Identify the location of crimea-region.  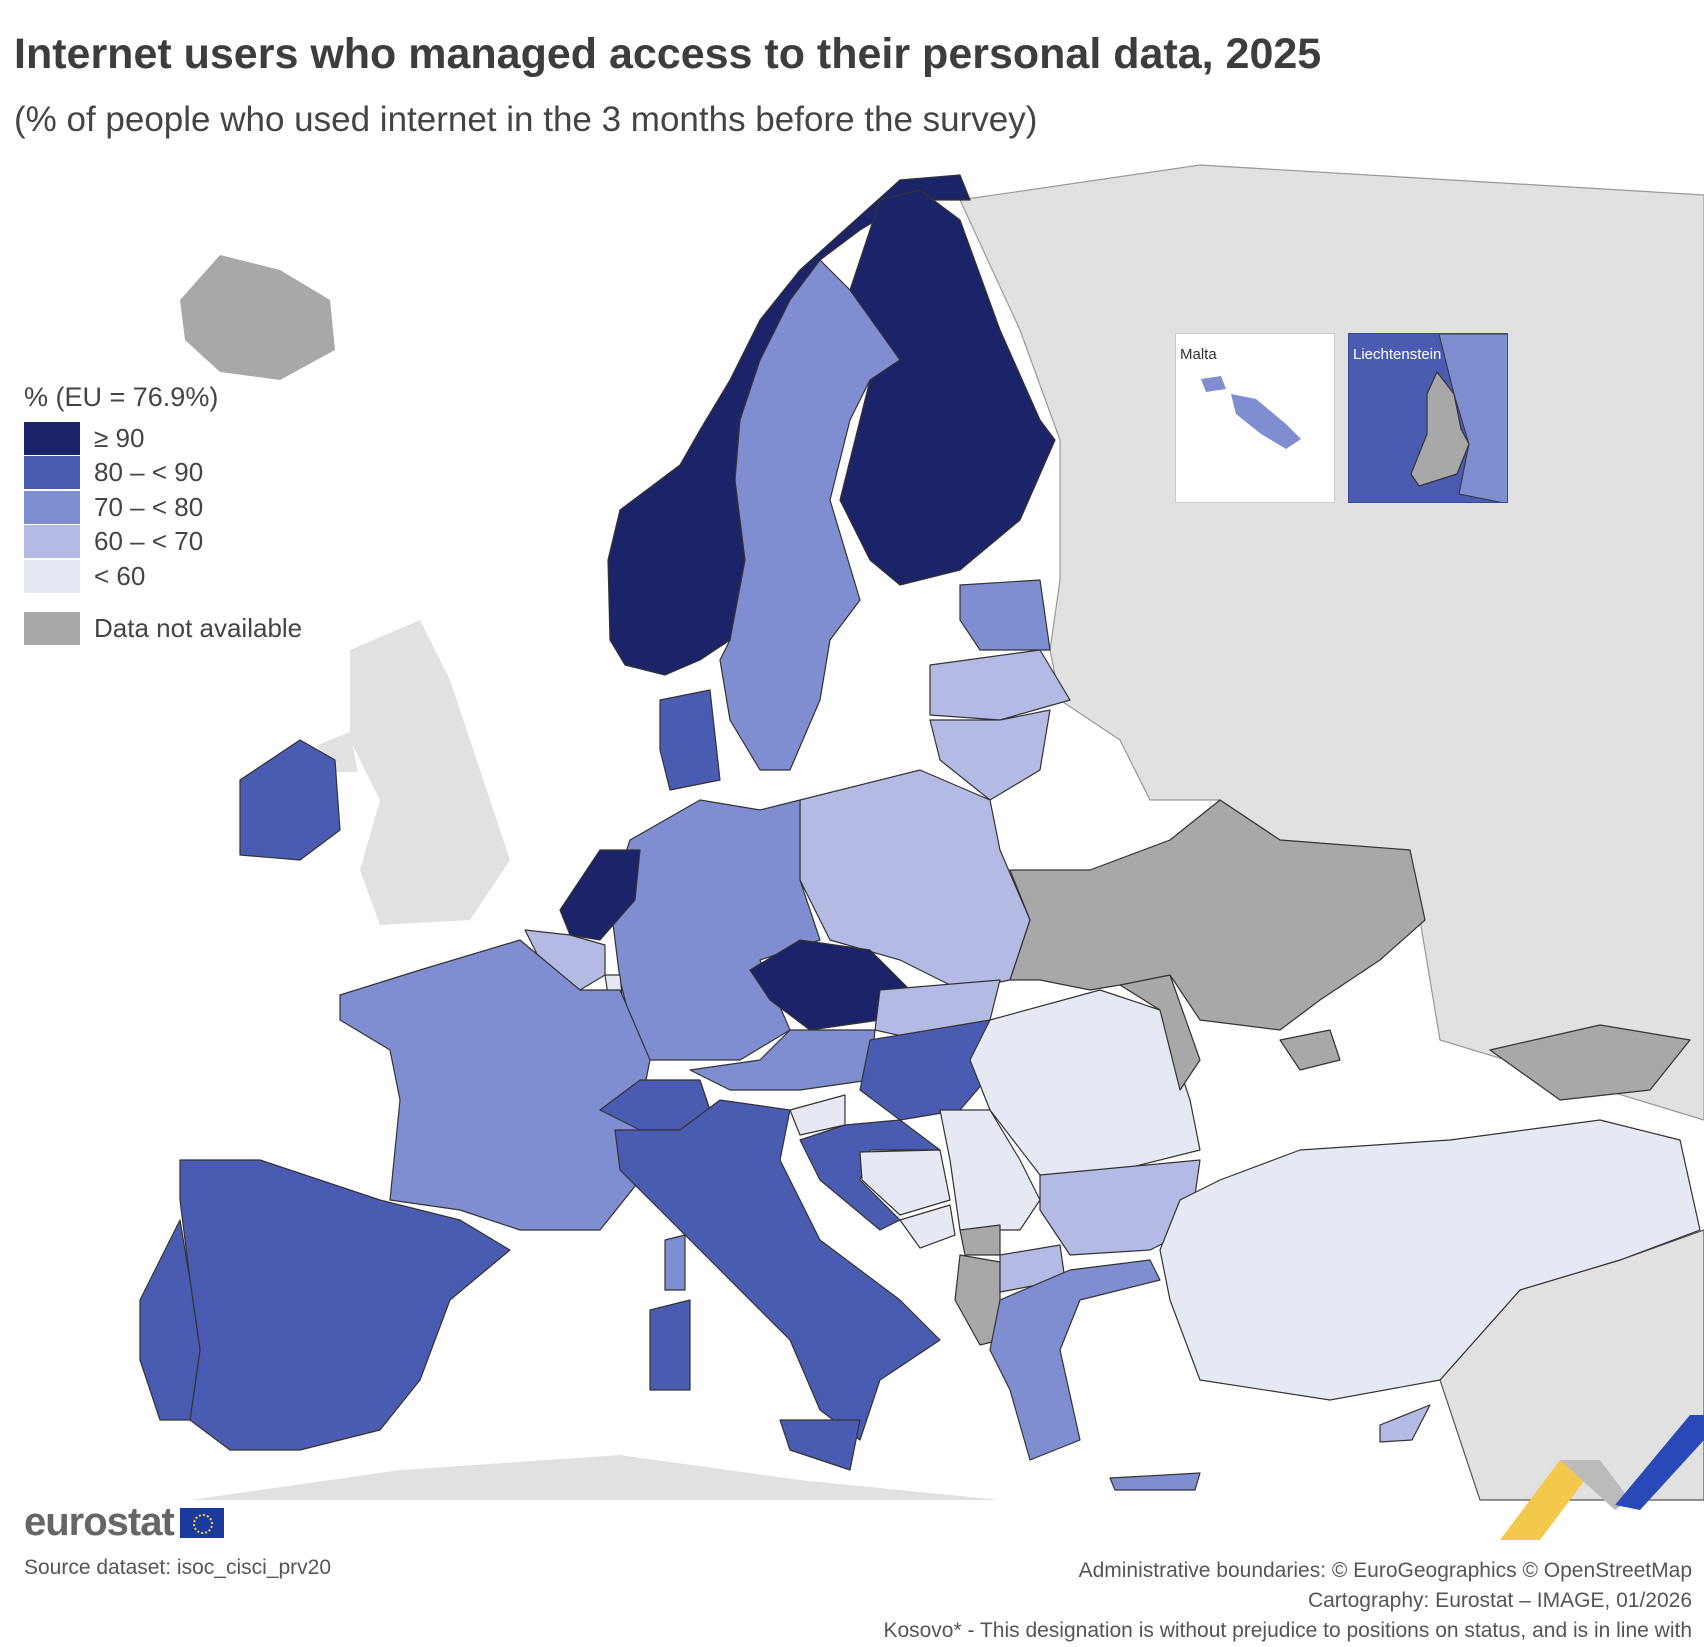
(1310, 1050).